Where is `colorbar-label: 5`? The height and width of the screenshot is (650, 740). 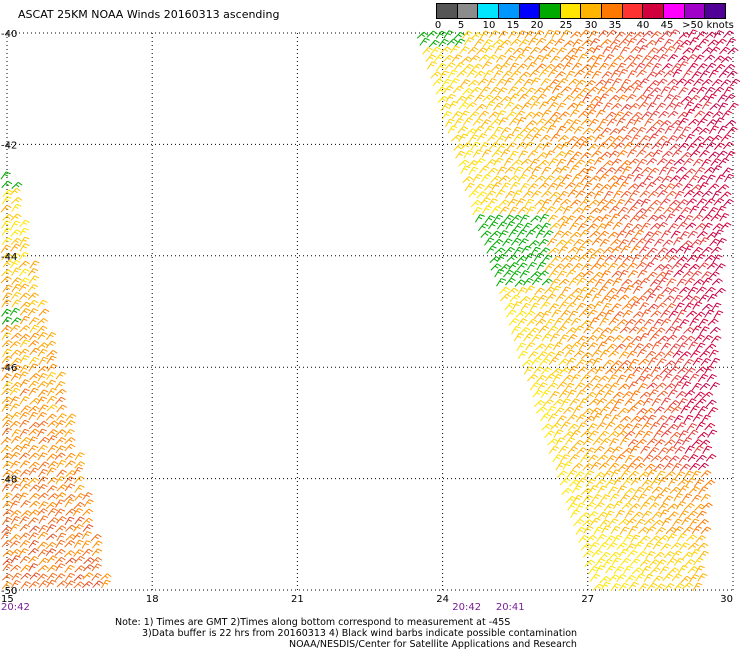
colorbar-label: 5 is located at coordinates (461, 25).